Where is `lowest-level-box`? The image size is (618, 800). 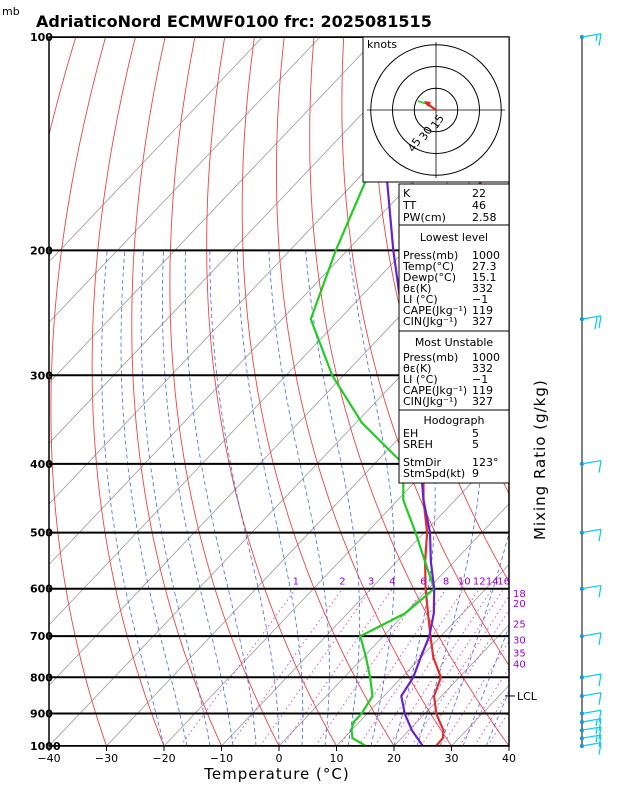
lowest-level-box is located at coordinates (454, 278).